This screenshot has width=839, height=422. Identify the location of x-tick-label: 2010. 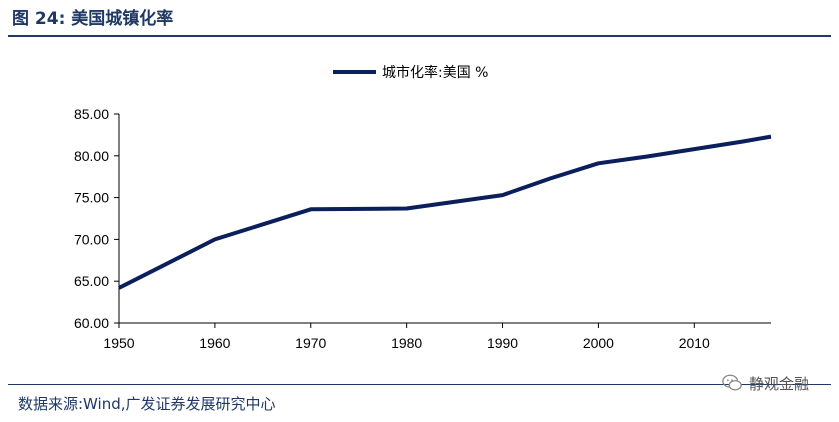
(694, 343).